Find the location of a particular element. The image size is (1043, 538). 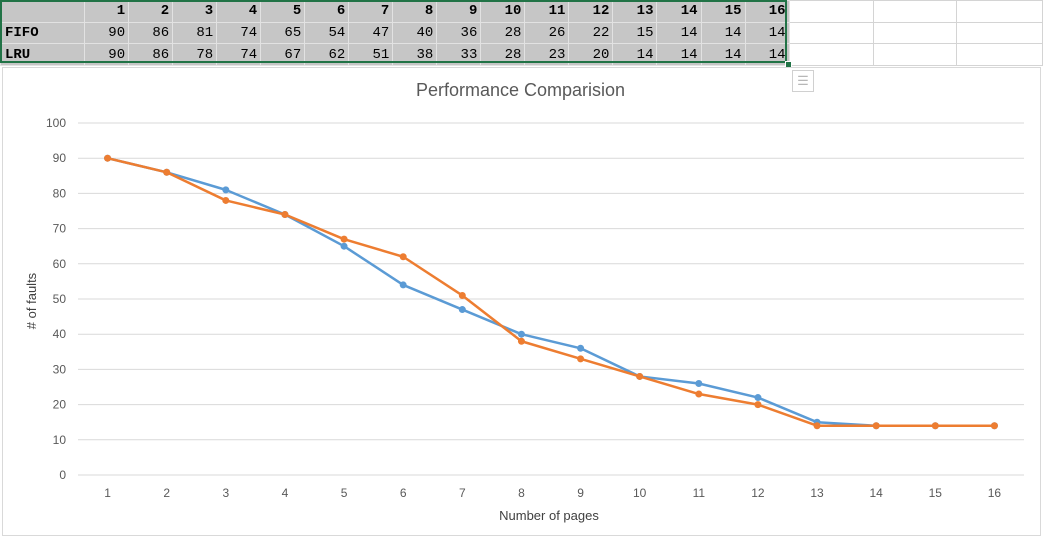

value-cell: 65 is located at coordinates (283, 33).